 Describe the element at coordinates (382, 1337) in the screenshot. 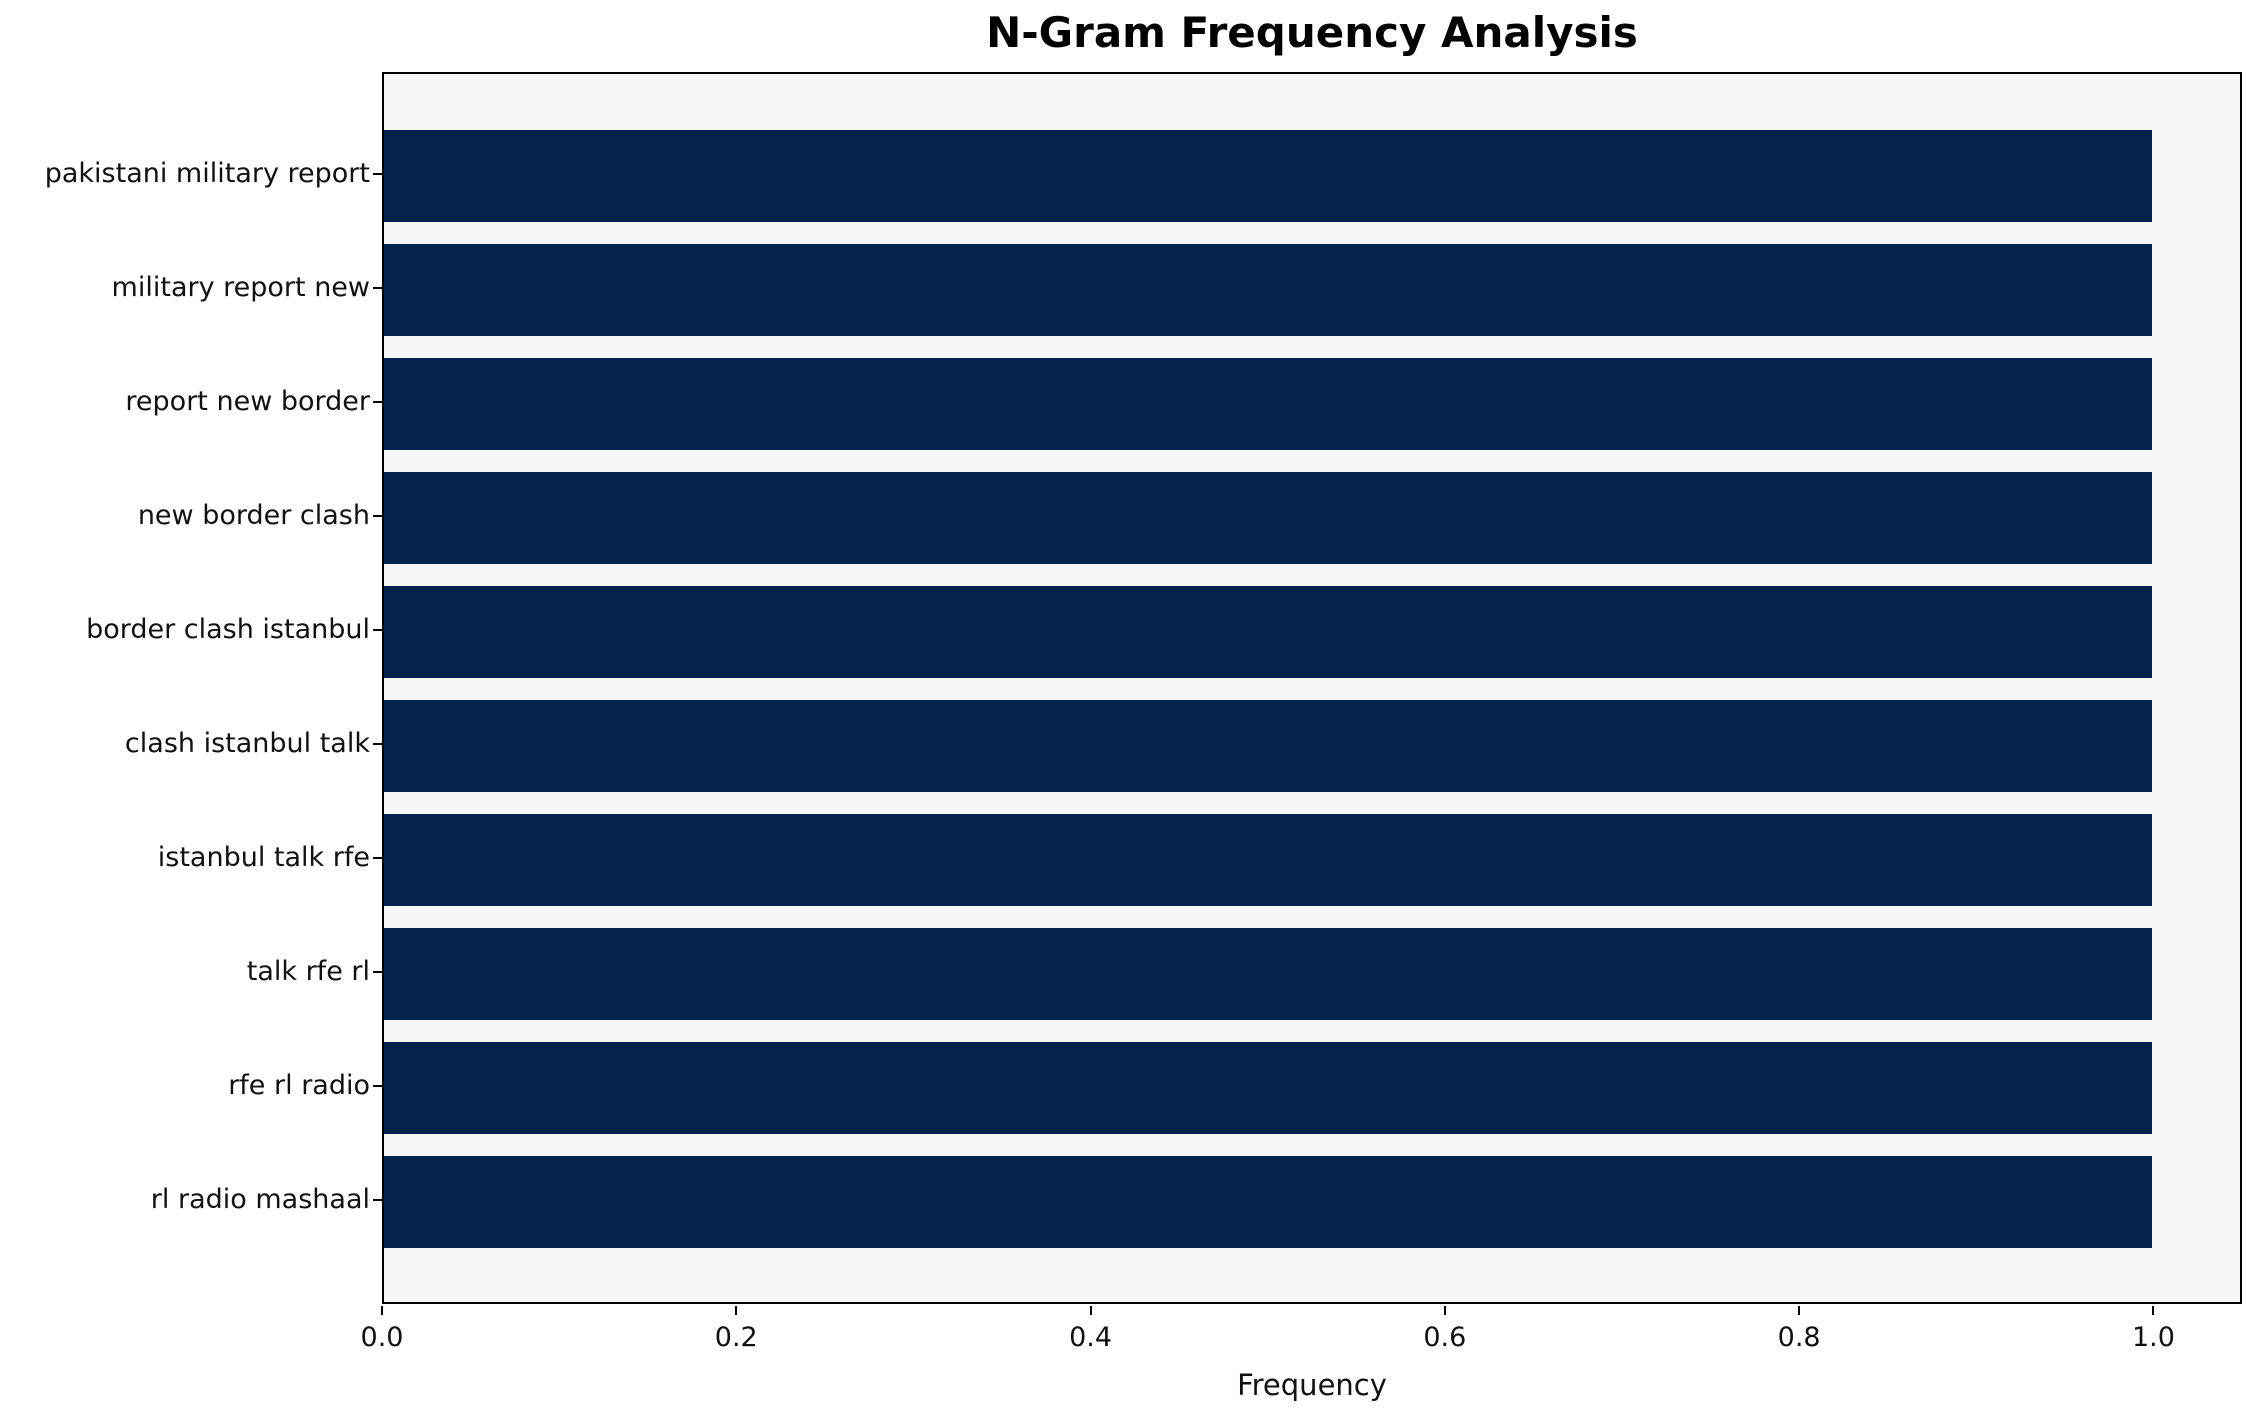

I see `x-tick-label: 0.0` at that location.